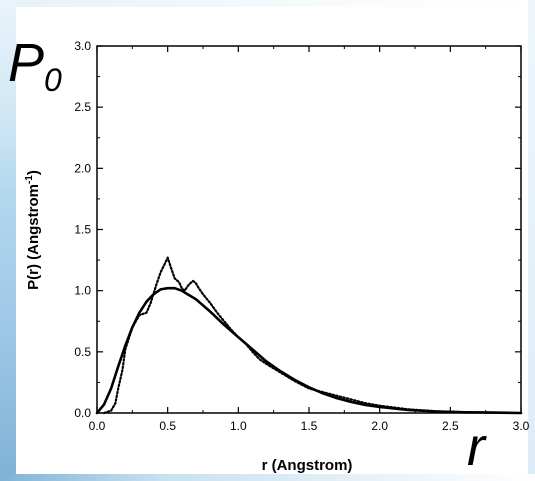  I want to click on y-axis-label-exponent: -1, so click(29, 179).